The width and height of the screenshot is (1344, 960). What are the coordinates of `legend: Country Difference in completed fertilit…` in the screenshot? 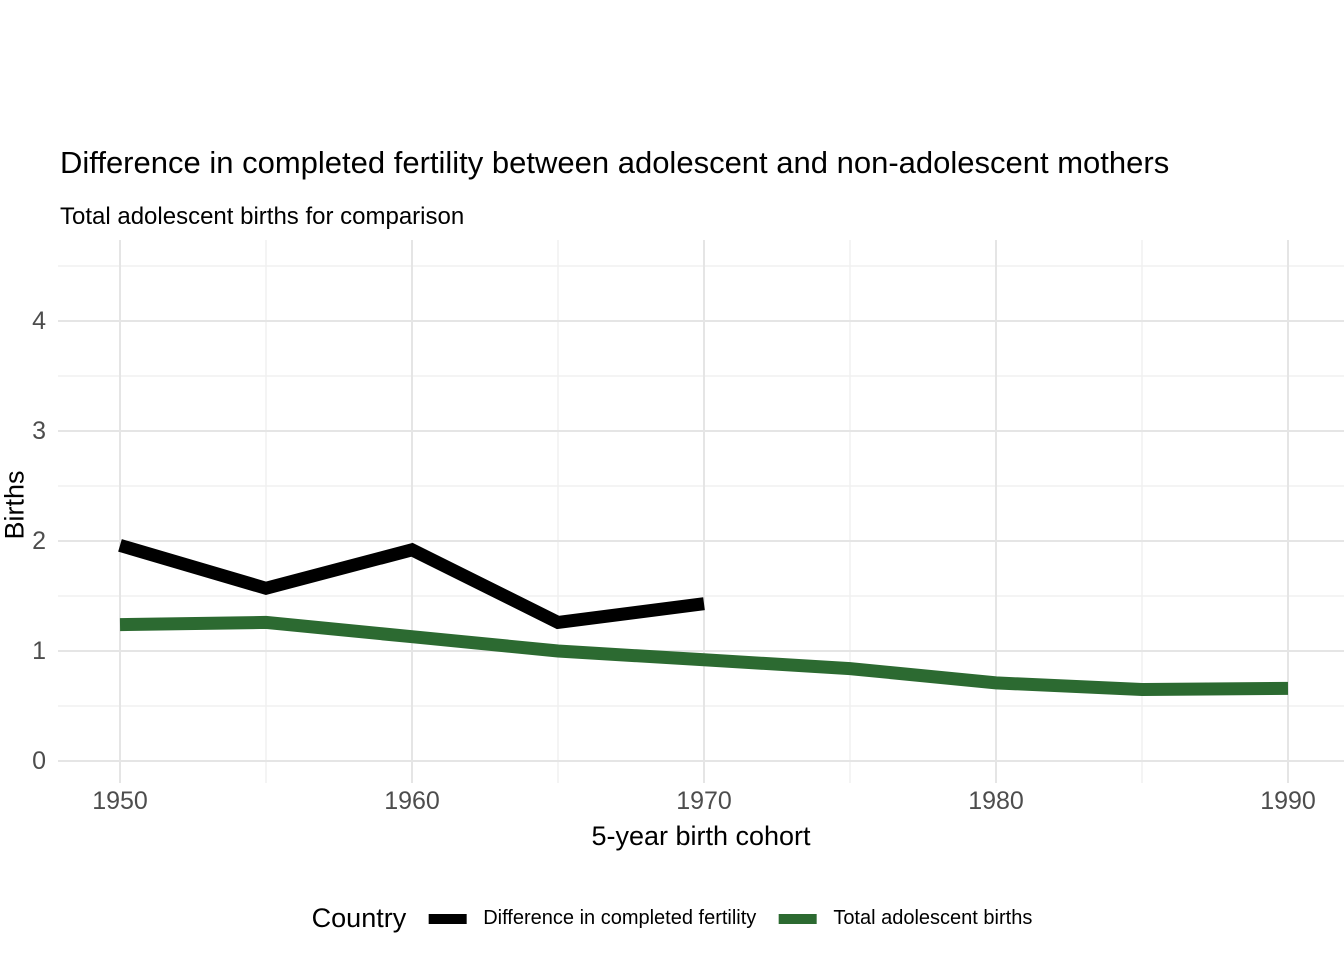 It's located at (672, 918).